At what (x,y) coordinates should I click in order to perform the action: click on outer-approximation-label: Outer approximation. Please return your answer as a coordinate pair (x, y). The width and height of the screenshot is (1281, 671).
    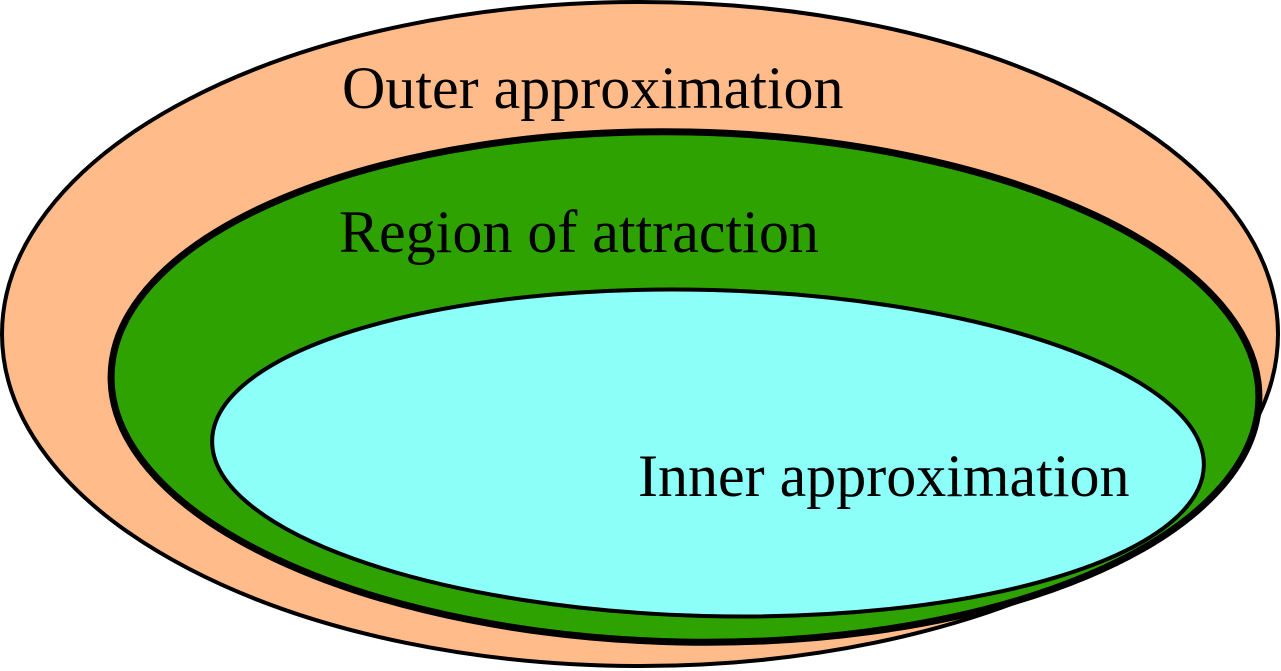
    Looking at the image, I should click on (593, 88).